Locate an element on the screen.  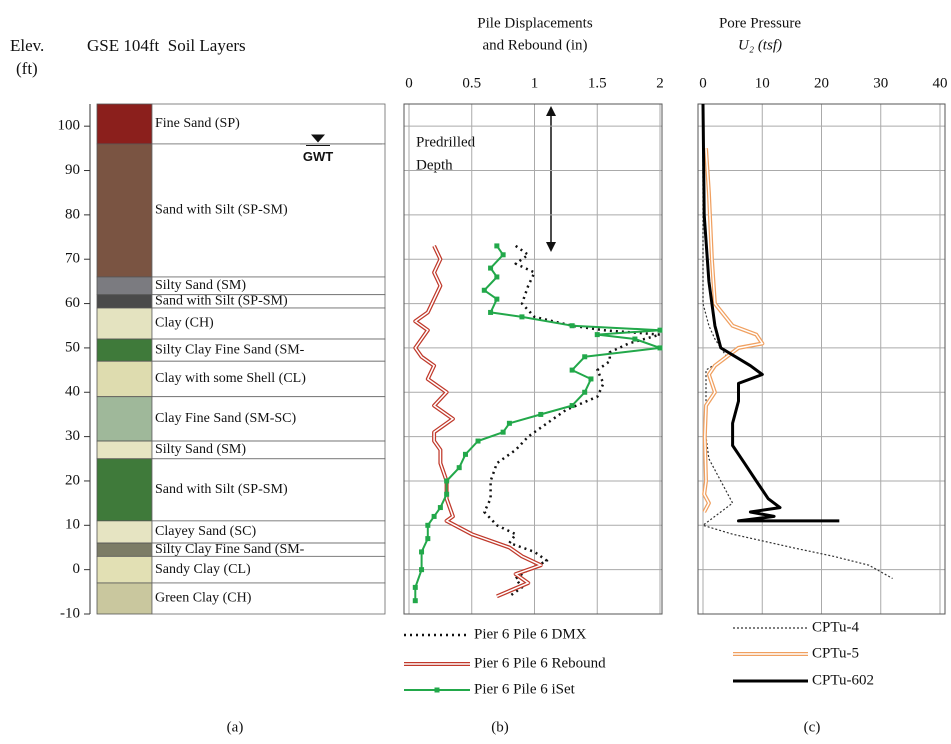
x-tick-label: 2 is located at coordinates (660, 83).